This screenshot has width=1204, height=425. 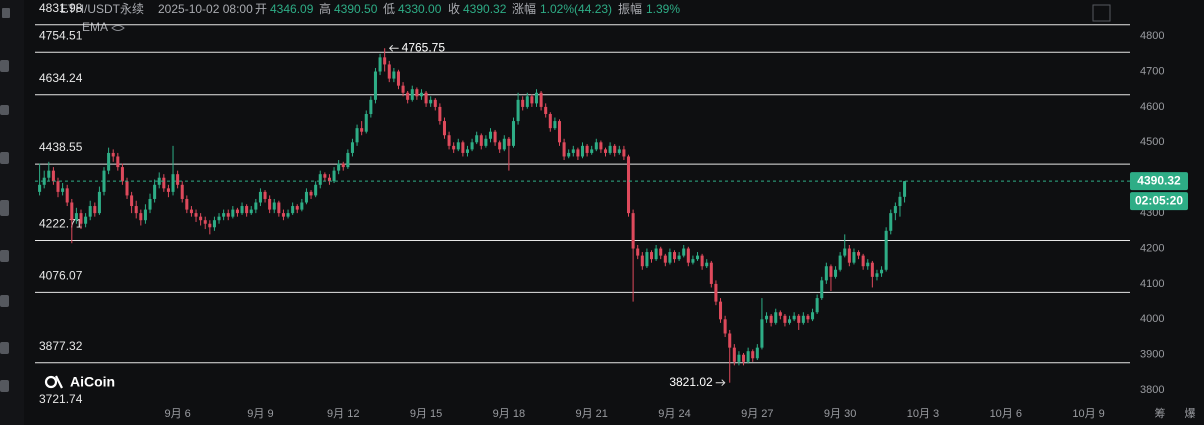 What do you see at coordinates (1152, 355) in the screenshot?
I see `y-tick-label: 3900` at bounding box center [1152, 355].